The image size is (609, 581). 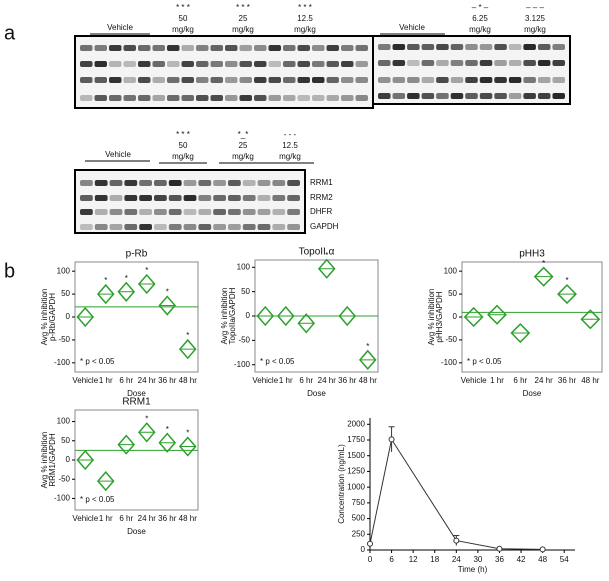 What do you see at coordinates (451, 339) in the screenshot?
I see `y-tick-label: -50` at bounding box center [451, 339].